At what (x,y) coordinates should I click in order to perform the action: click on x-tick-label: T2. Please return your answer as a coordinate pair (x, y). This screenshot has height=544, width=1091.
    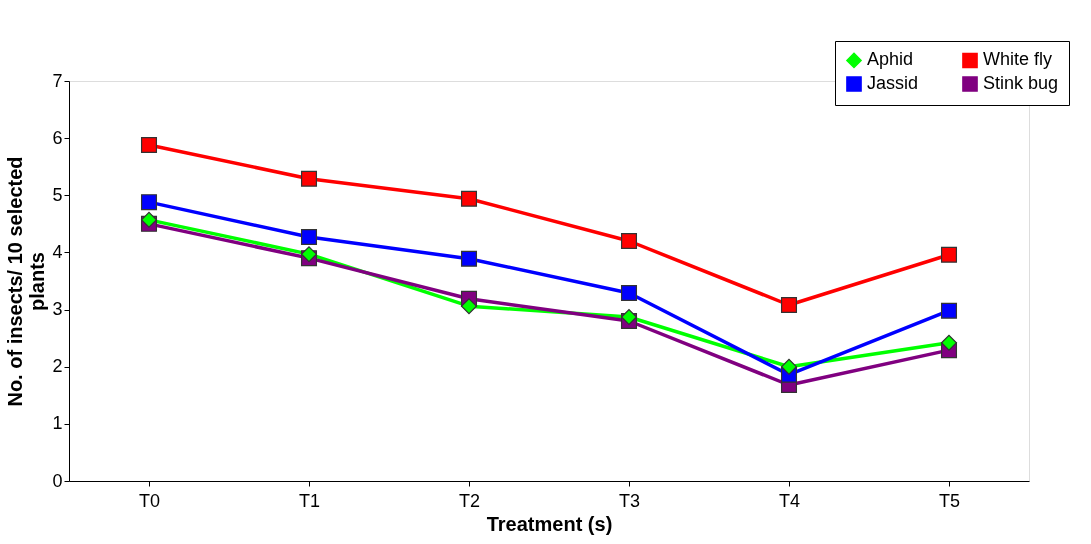
    Looking at the image, I should click on (469, 500).